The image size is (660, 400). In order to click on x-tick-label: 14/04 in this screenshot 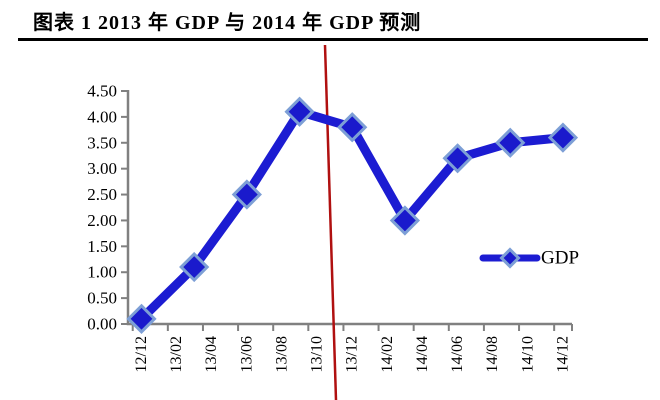, I will do `click(422, 354)`.